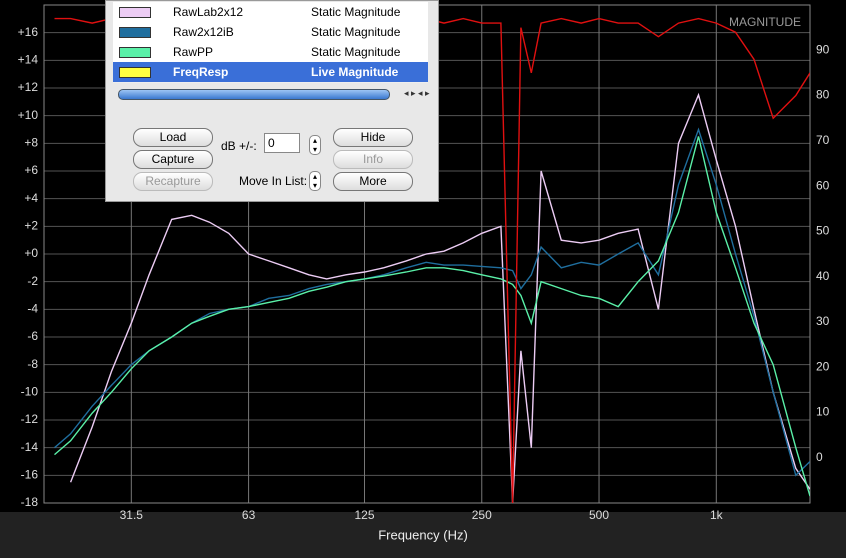  Describe the element at coordinates (31, 198) in the screenshot. I see `y-tick-label: +4` at that location.